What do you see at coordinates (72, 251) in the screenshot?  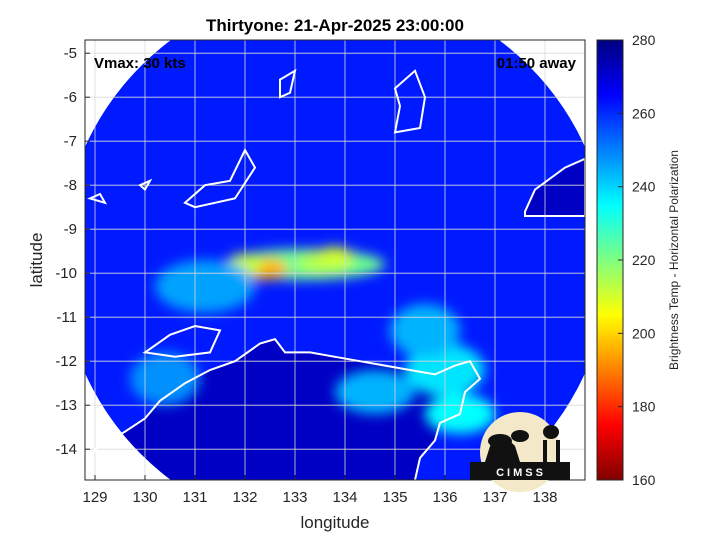 I see `y-axis-ticks: -5 -6 -7 -8 -9 -10 -11 -12 -13 -14` at bounding box center [72, 251].